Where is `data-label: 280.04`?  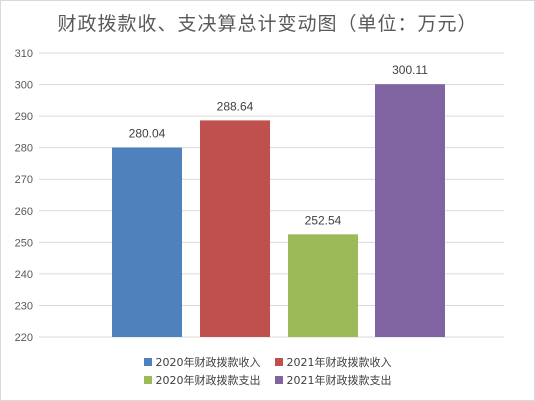
data-label: 280.04 is located at coordinates (147, 134).